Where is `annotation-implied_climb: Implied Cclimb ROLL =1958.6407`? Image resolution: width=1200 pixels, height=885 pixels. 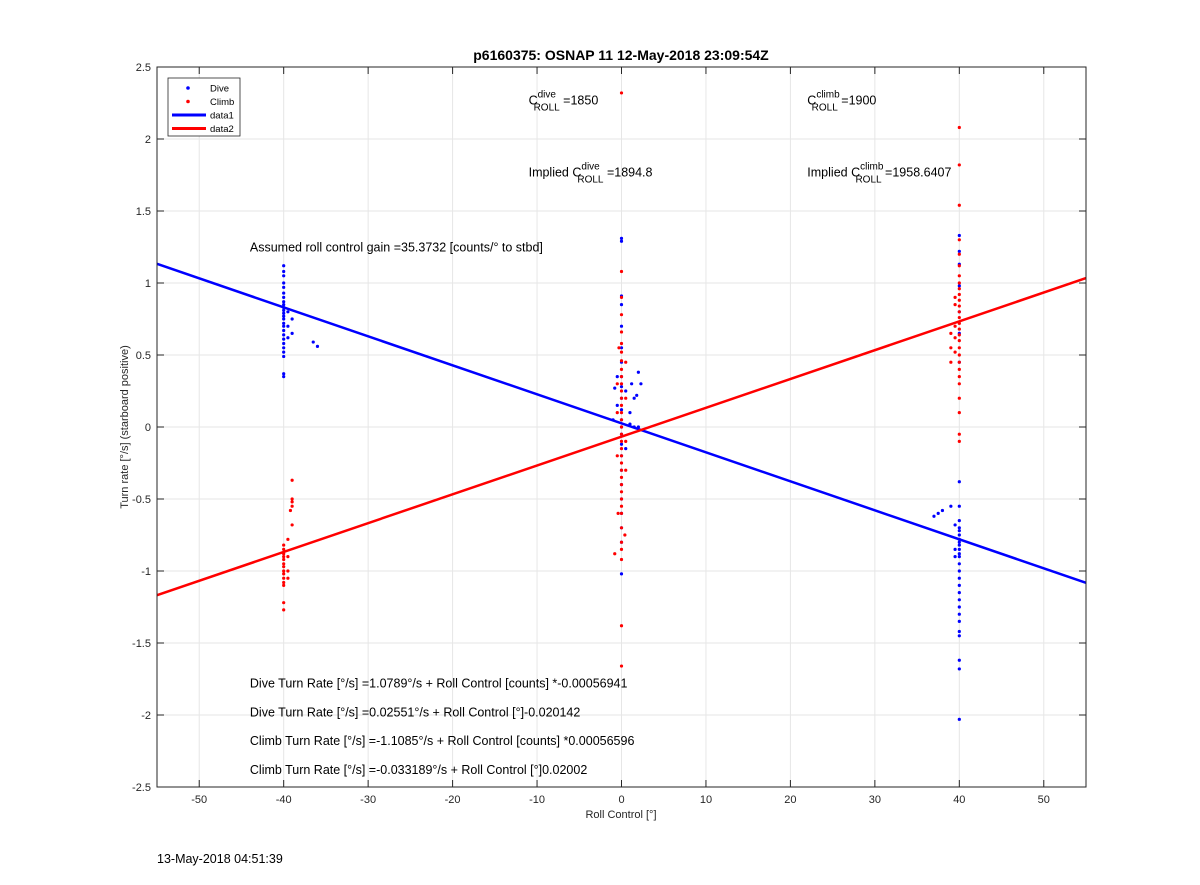 annotation-implied_climb: Implied Cclimb ROLL =1958.6407 is located at coordinates (879, 173).